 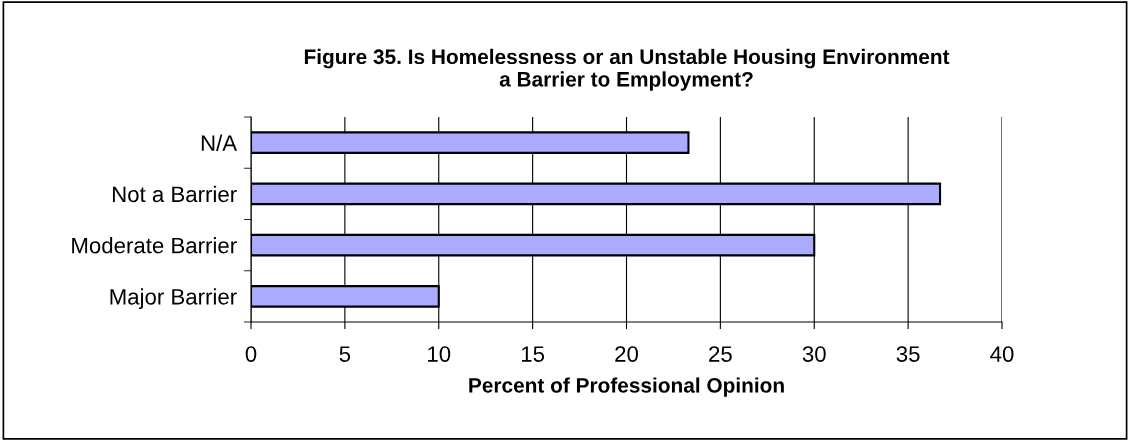 I want to click on x-tick-label: 25, so click(x=720, y=354).